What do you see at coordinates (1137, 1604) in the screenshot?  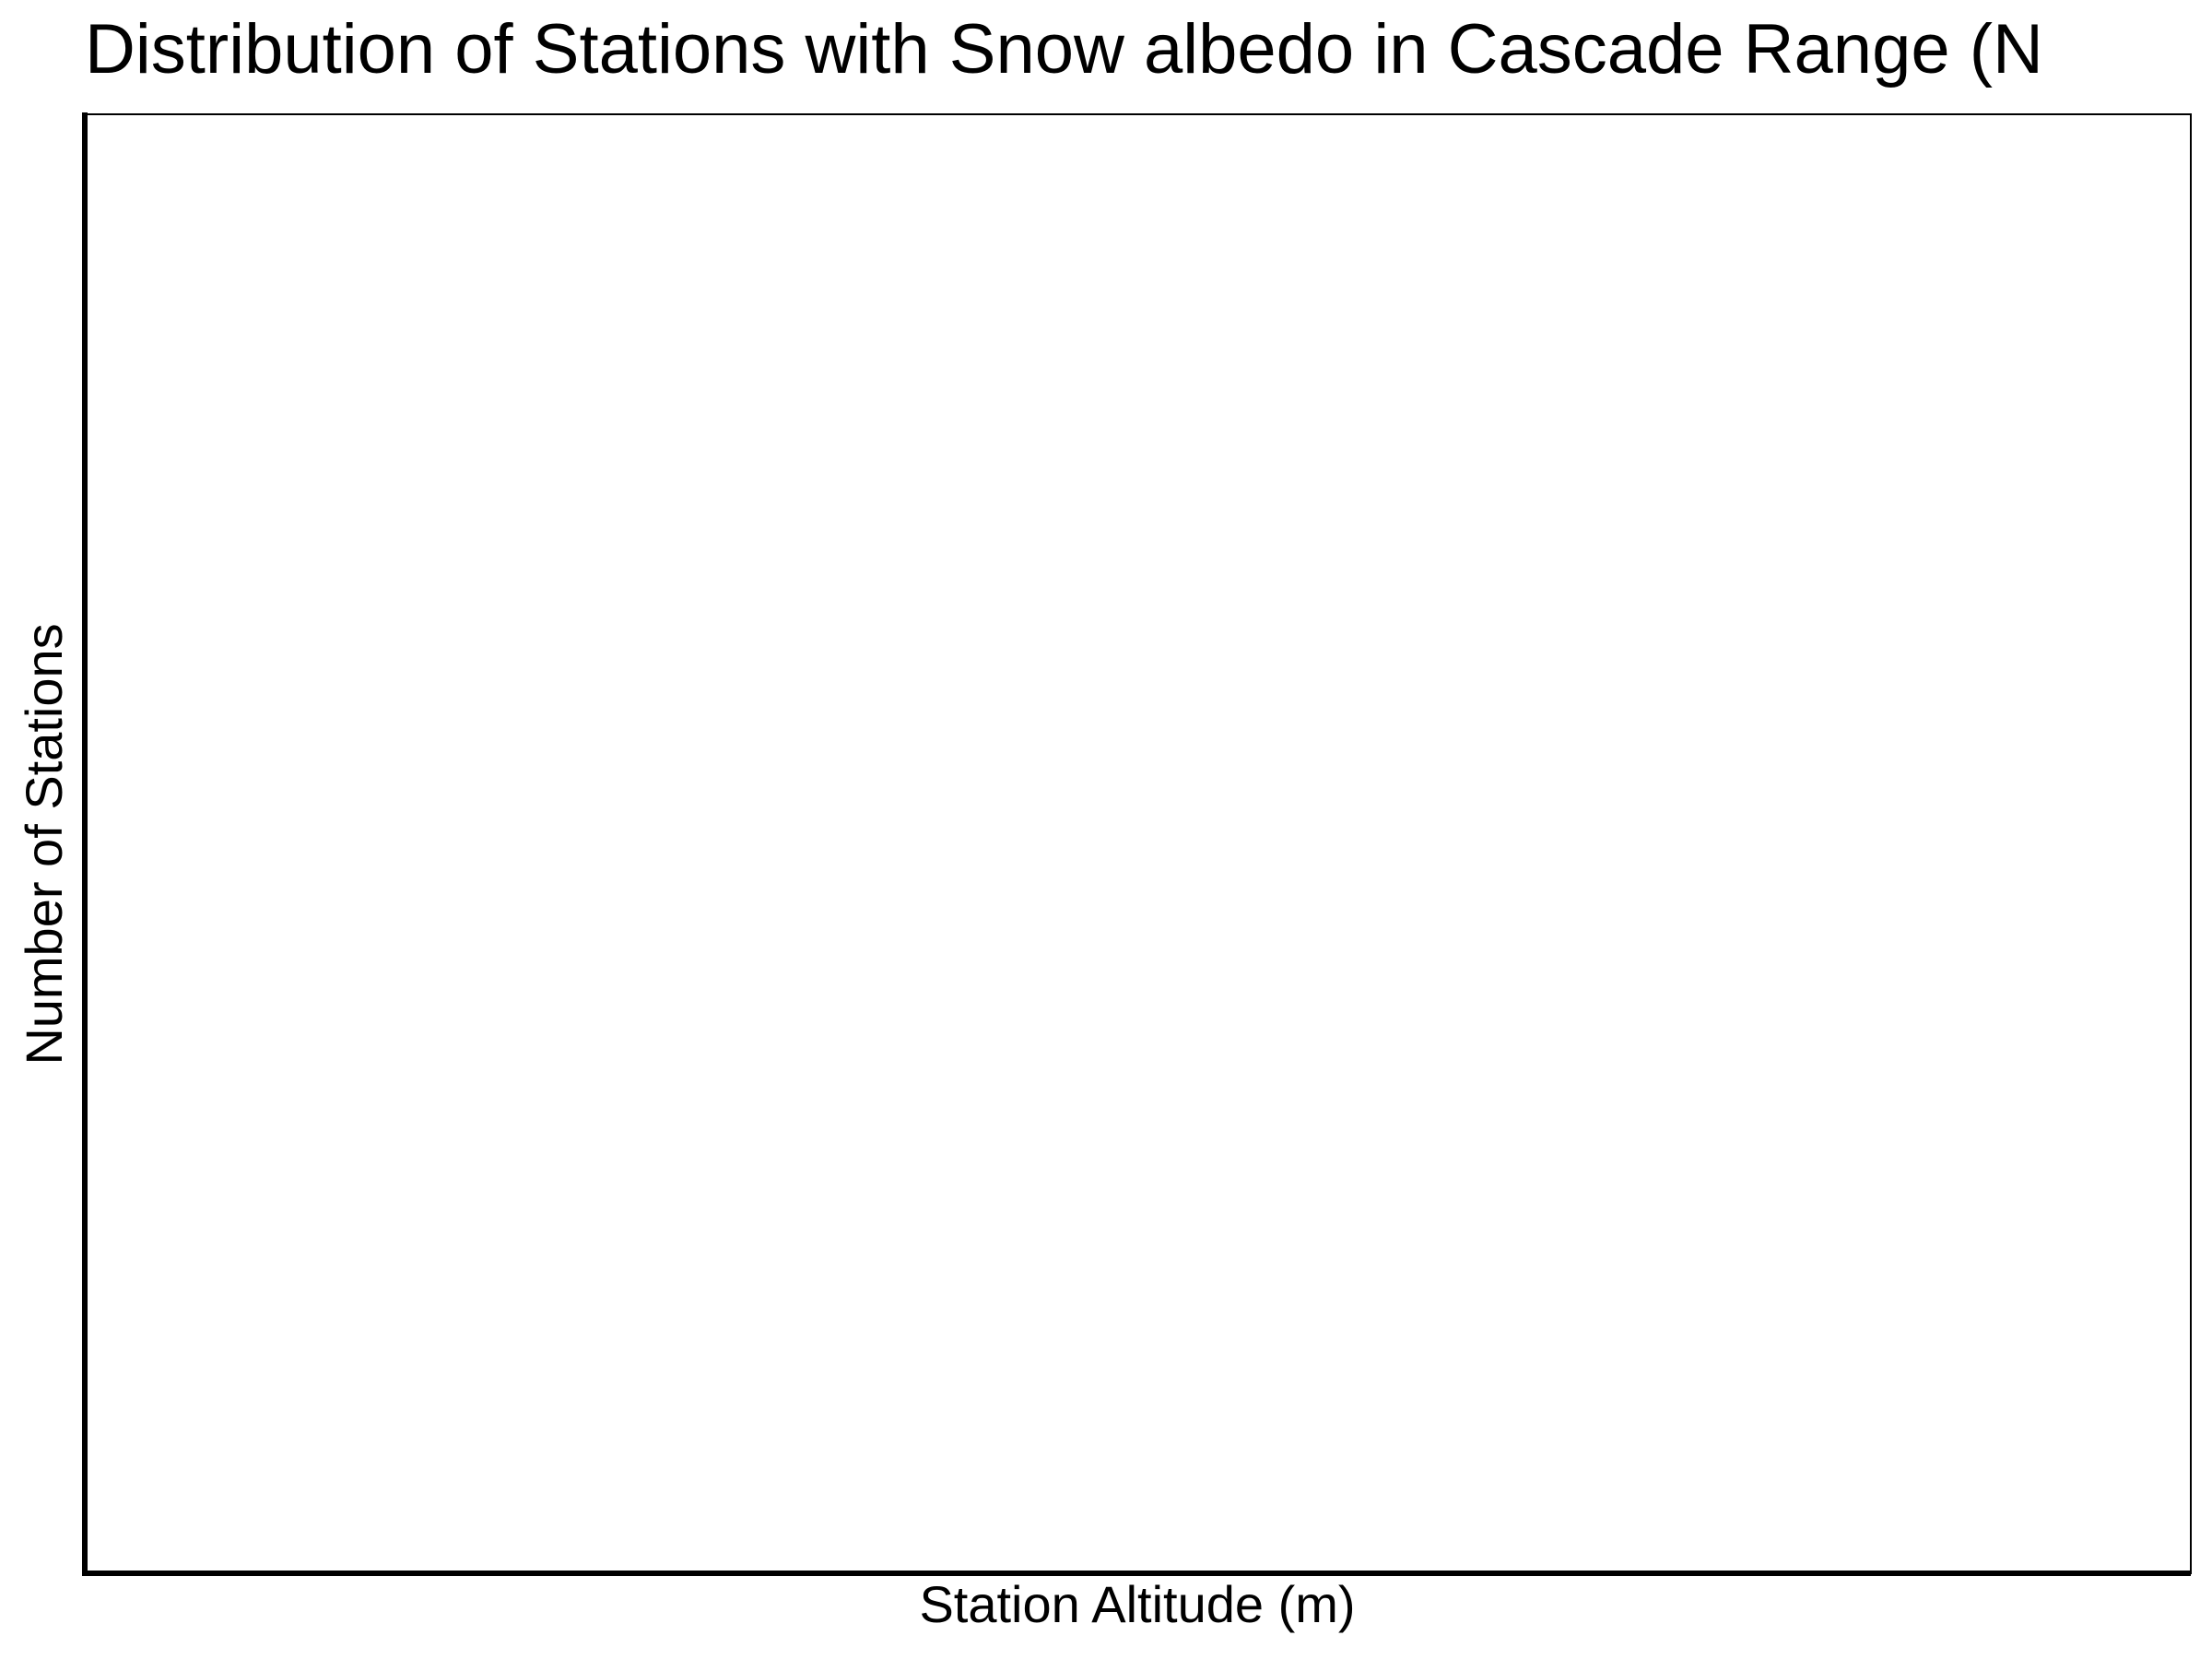 I see `x-axis-label: Station Altitude (m)` at bounding box center [1137, 1604].